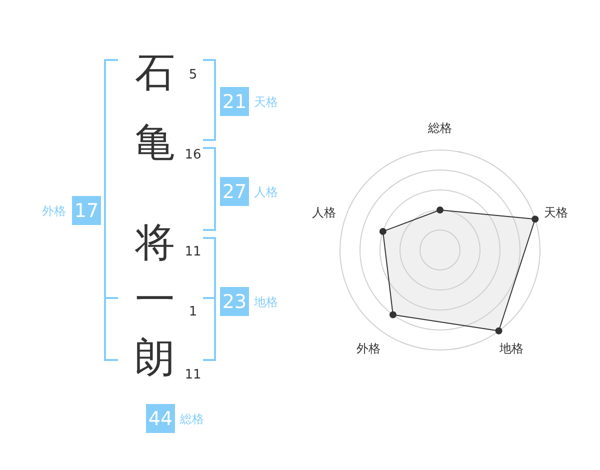 This screenshot has width=600, height=470. What do you see at coordinates (234, 192) in the screenshot?
I see `text: 27` at bounding box center [234, 192].